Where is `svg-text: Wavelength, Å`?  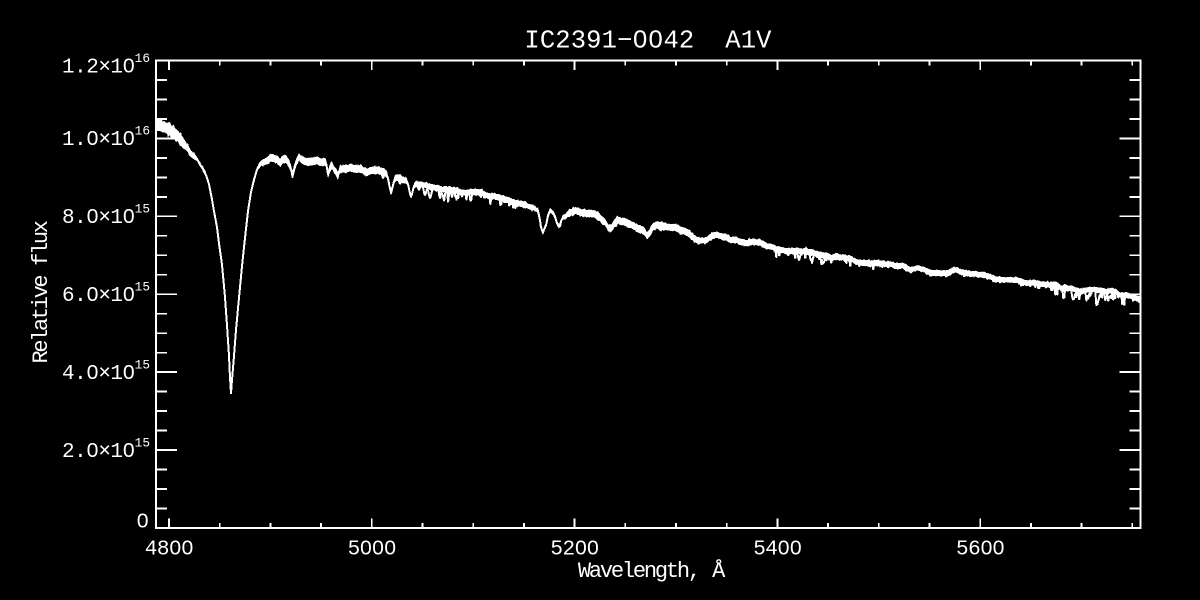
svg-text: Wavelength, Å is located at coordinates (652, 571).